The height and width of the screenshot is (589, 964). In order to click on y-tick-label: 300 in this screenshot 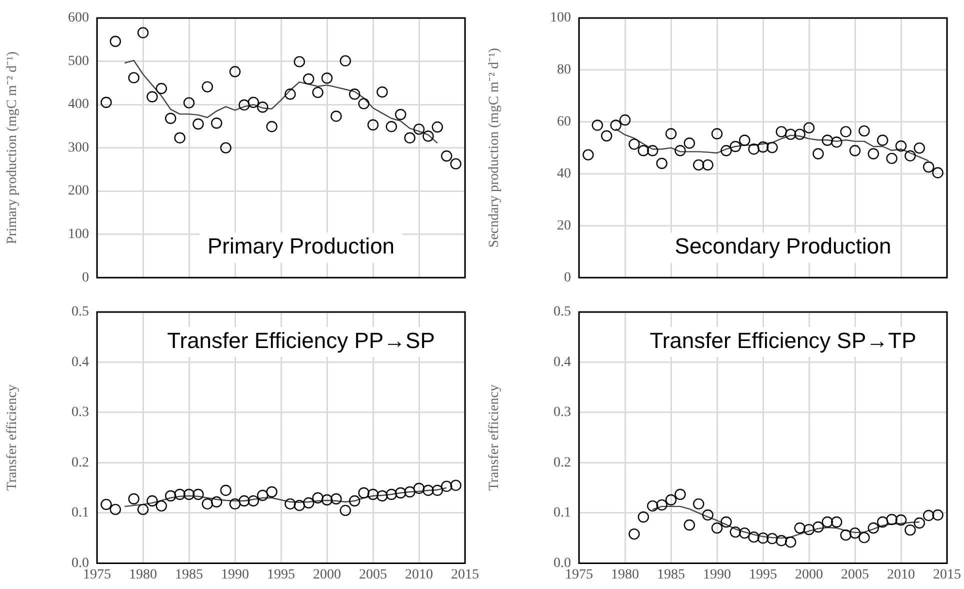, I will do `click(78, 148)`.